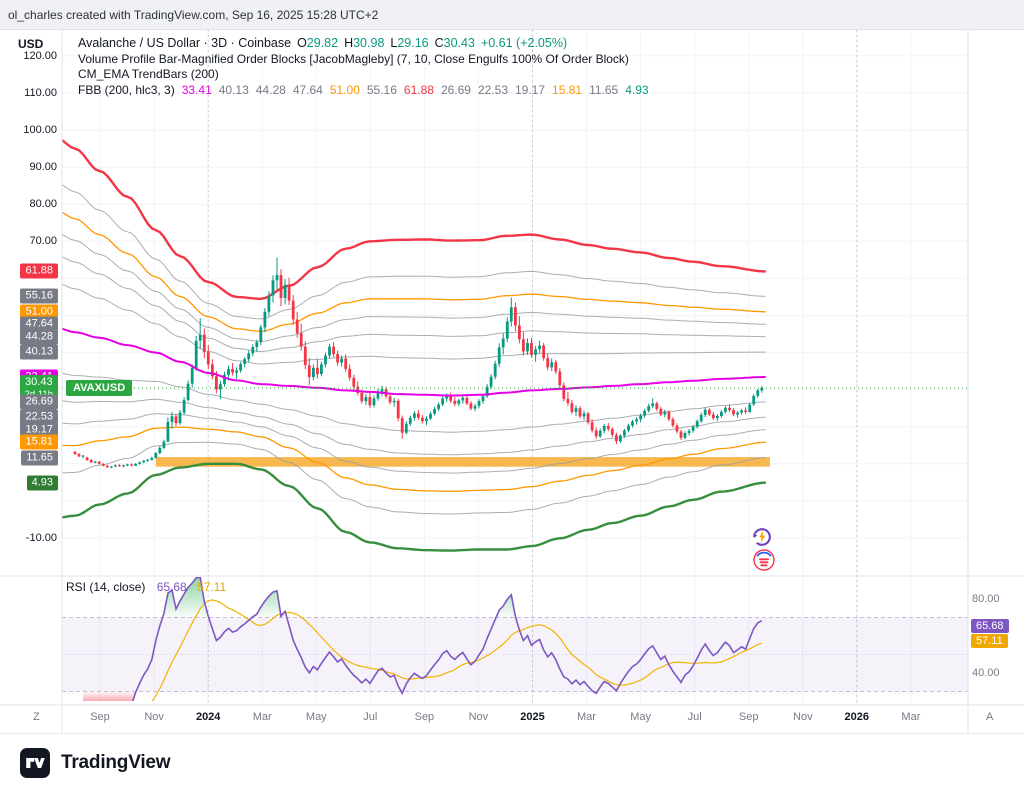 This screenshot has width=1024, height=791. I want to click on fbb-basis-line, so click(414, 362).